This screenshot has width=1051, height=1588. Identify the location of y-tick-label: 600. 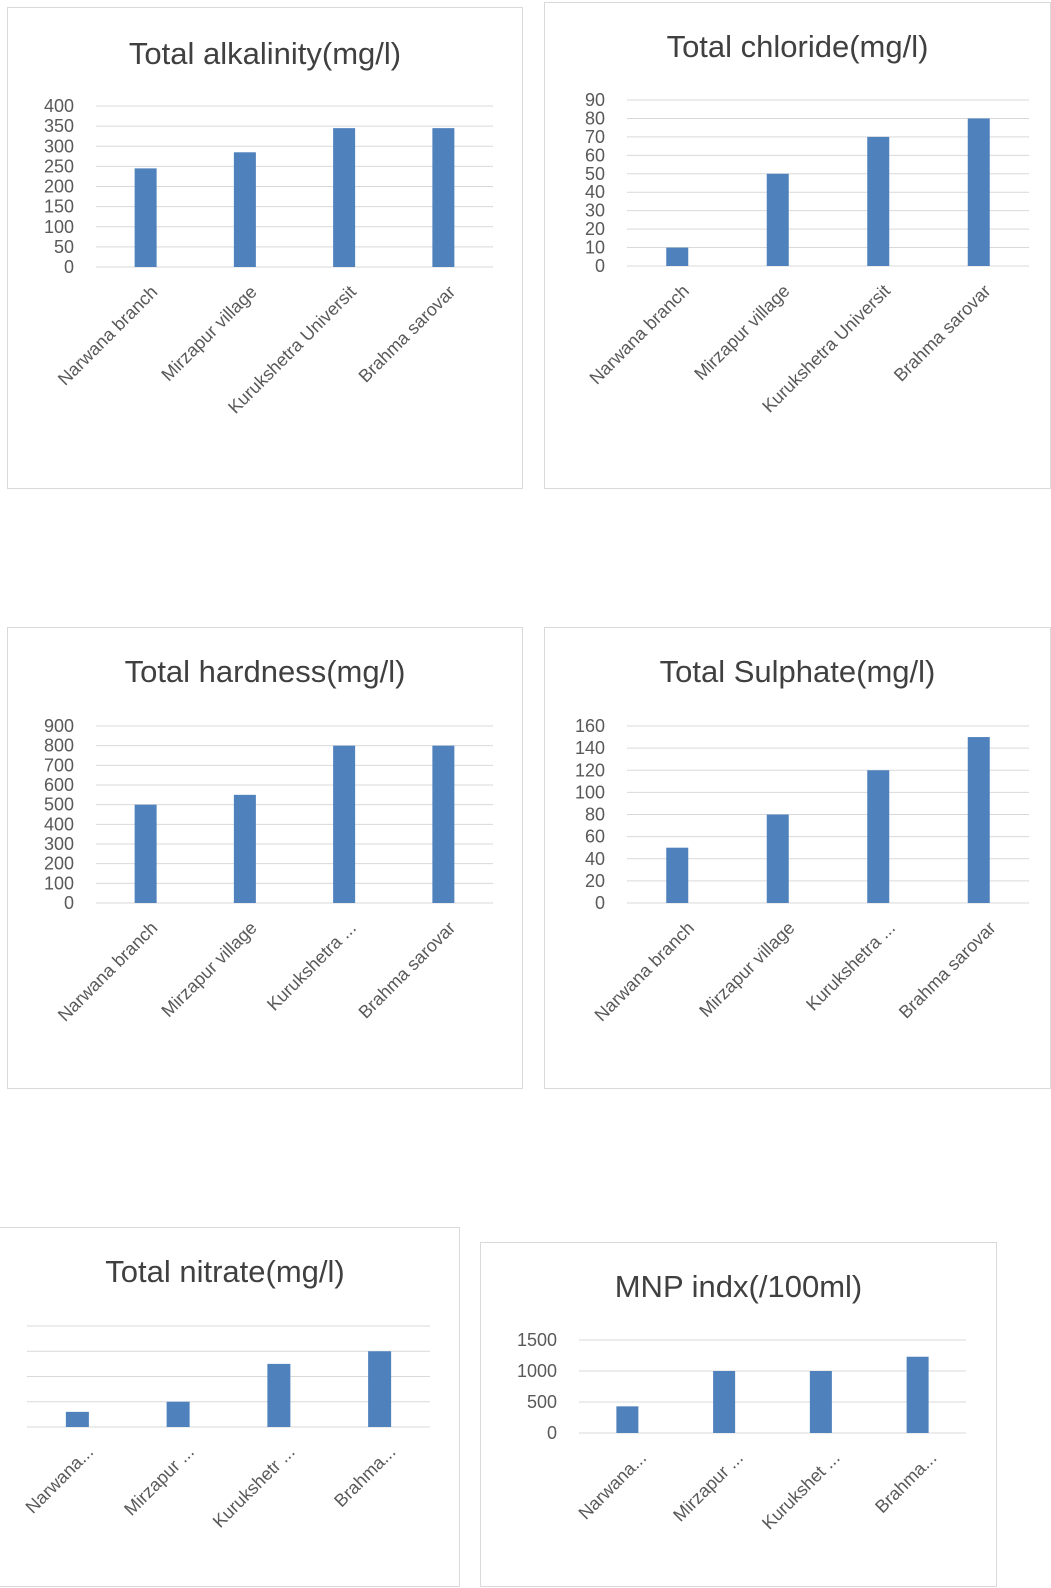
(59, 785).